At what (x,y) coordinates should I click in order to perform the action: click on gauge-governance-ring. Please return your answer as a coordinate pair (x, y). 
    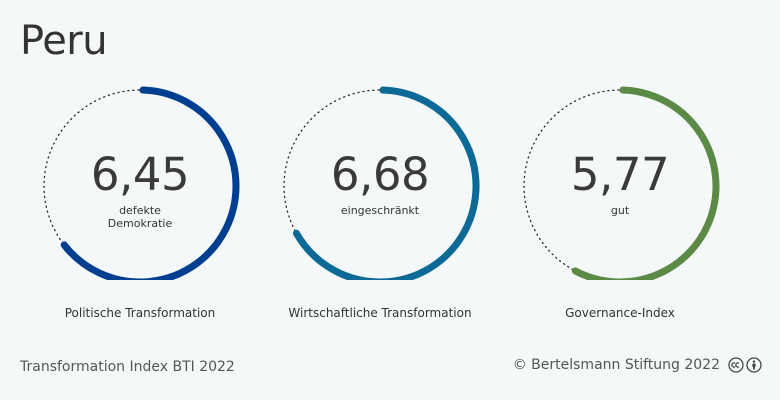
    Looking at the image, I should click on (621, 183).